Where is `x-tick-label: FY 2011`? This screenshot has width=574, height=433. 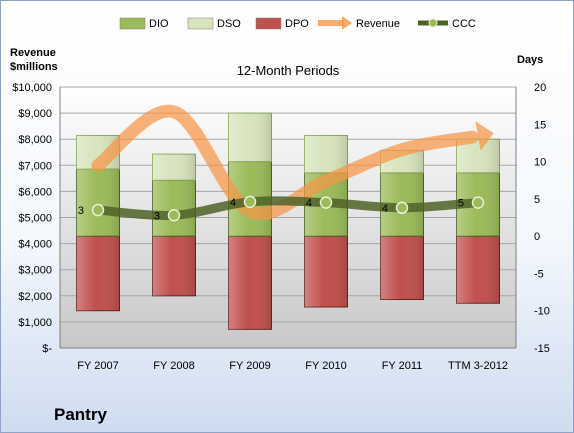 x-tick-label: FY 2011 is located at coordinates (402, 366).